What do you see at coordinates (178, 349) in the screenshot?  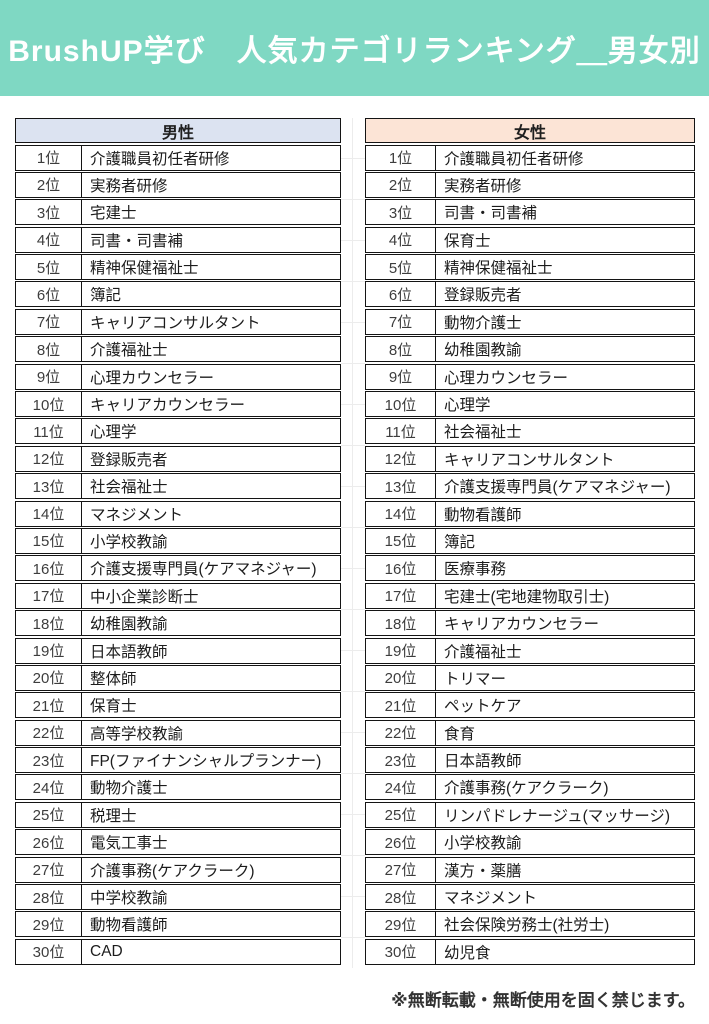 I see `table-row: 8位 介護福祉士` at bounding box center [178, 349].